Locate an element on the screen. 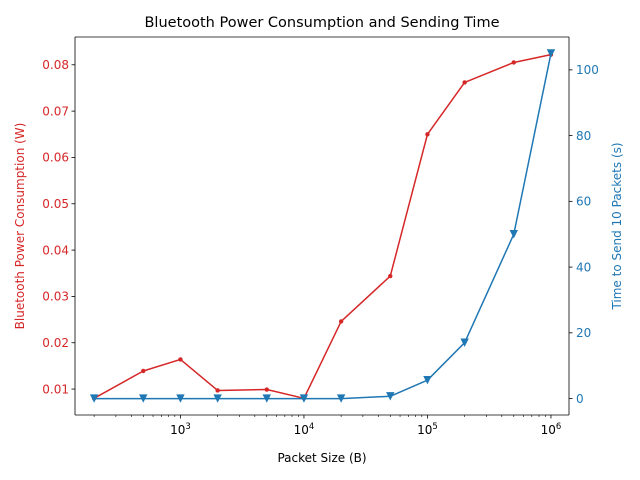  y-right-tick-label: 60 is located at coordinates (583, 202).